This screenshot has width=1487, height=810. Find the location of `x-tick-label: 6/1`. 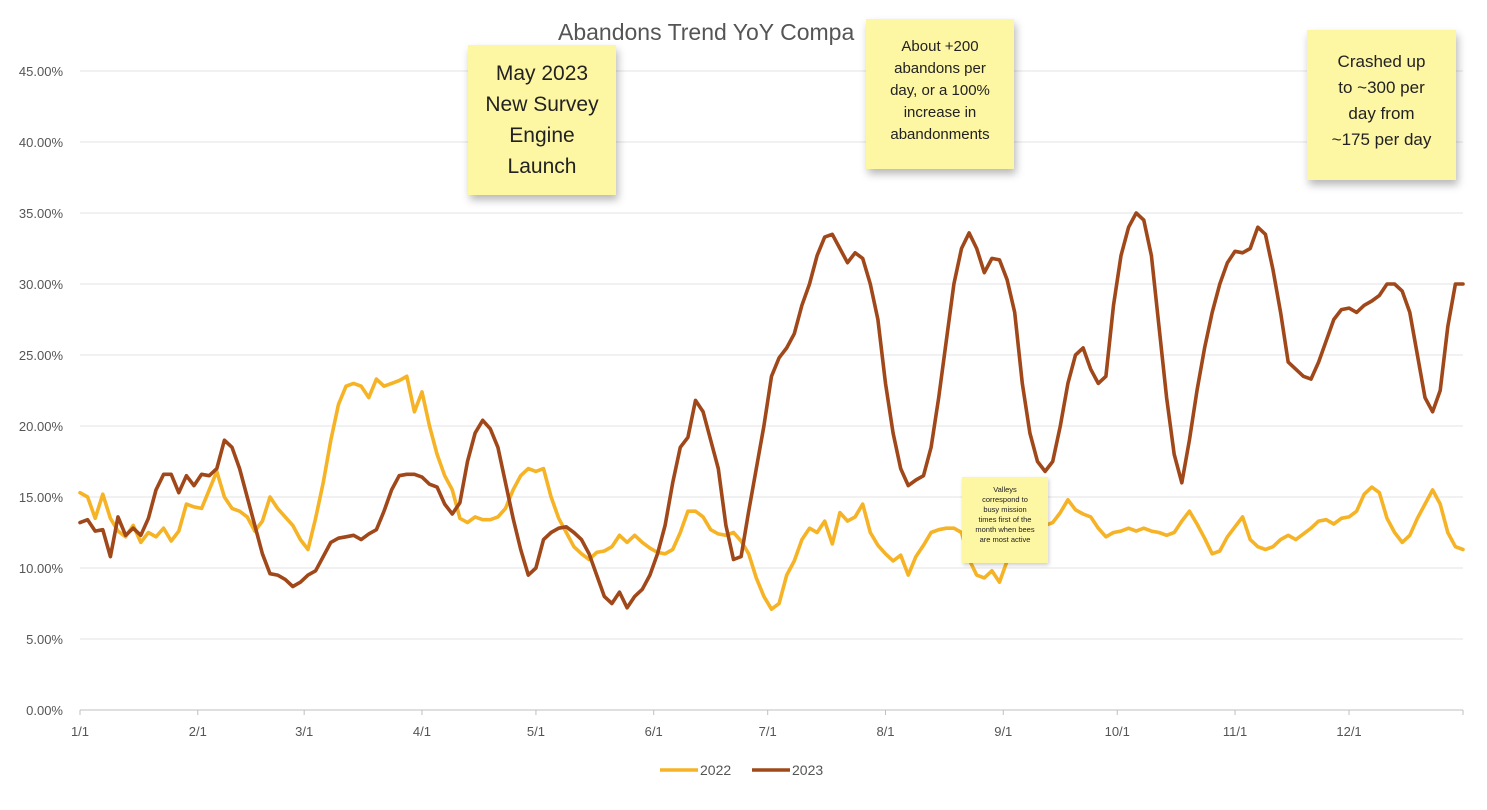

x-tick-label: 6/1 is located at coordinates (654, 731).